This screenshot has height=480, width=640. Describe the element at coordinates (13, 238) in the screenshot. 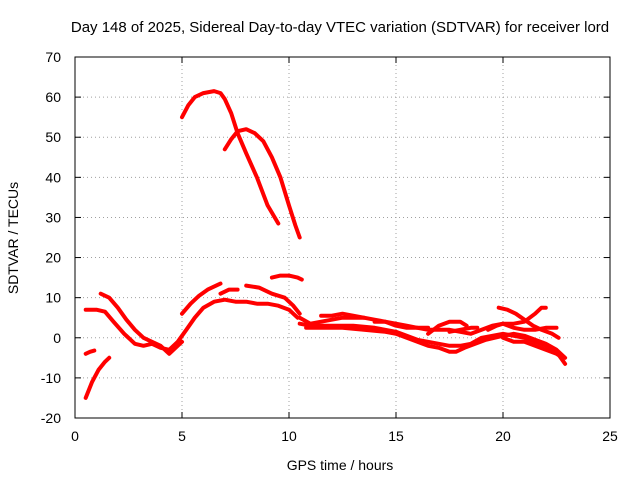

I see `y-axis-label: SDTVAR / TECUs` at that location.